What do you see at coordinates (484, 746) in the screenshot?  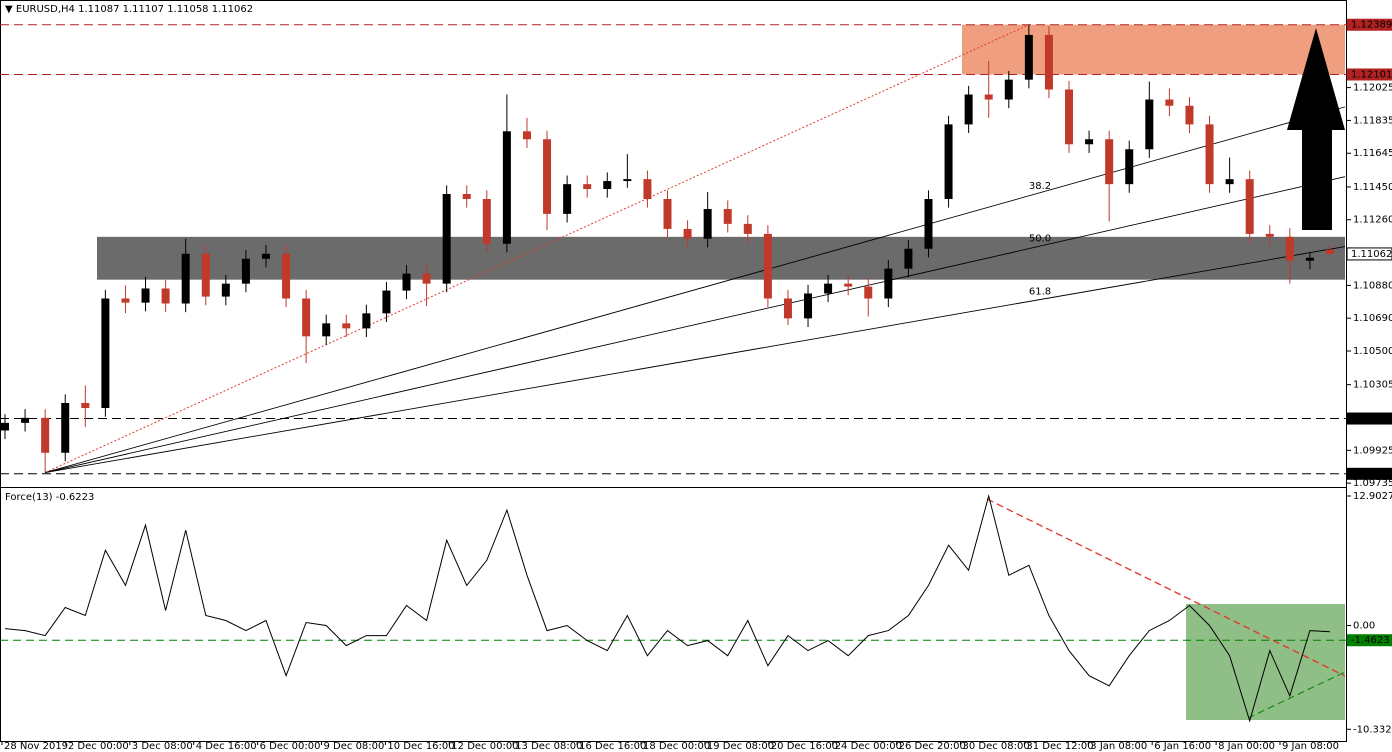 I see `x-tick-label: 12 Dec 00:00` at bounding box center [484, 746].